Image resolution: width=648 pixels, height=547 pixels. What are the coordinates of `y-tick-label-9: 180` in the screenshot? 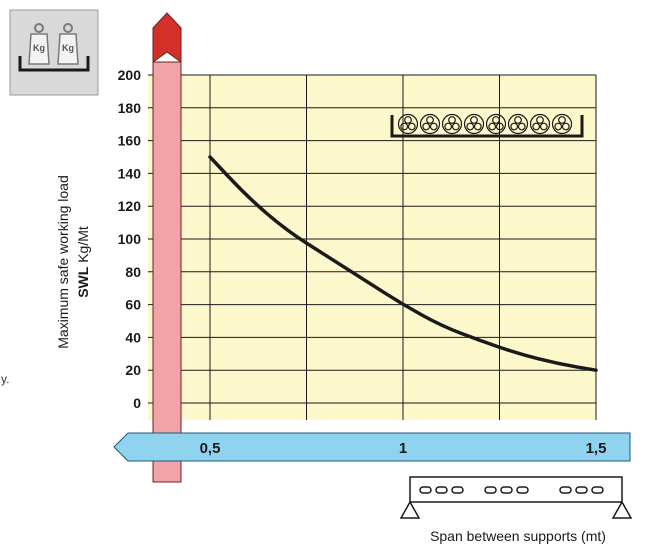 It's located at (130, 108).